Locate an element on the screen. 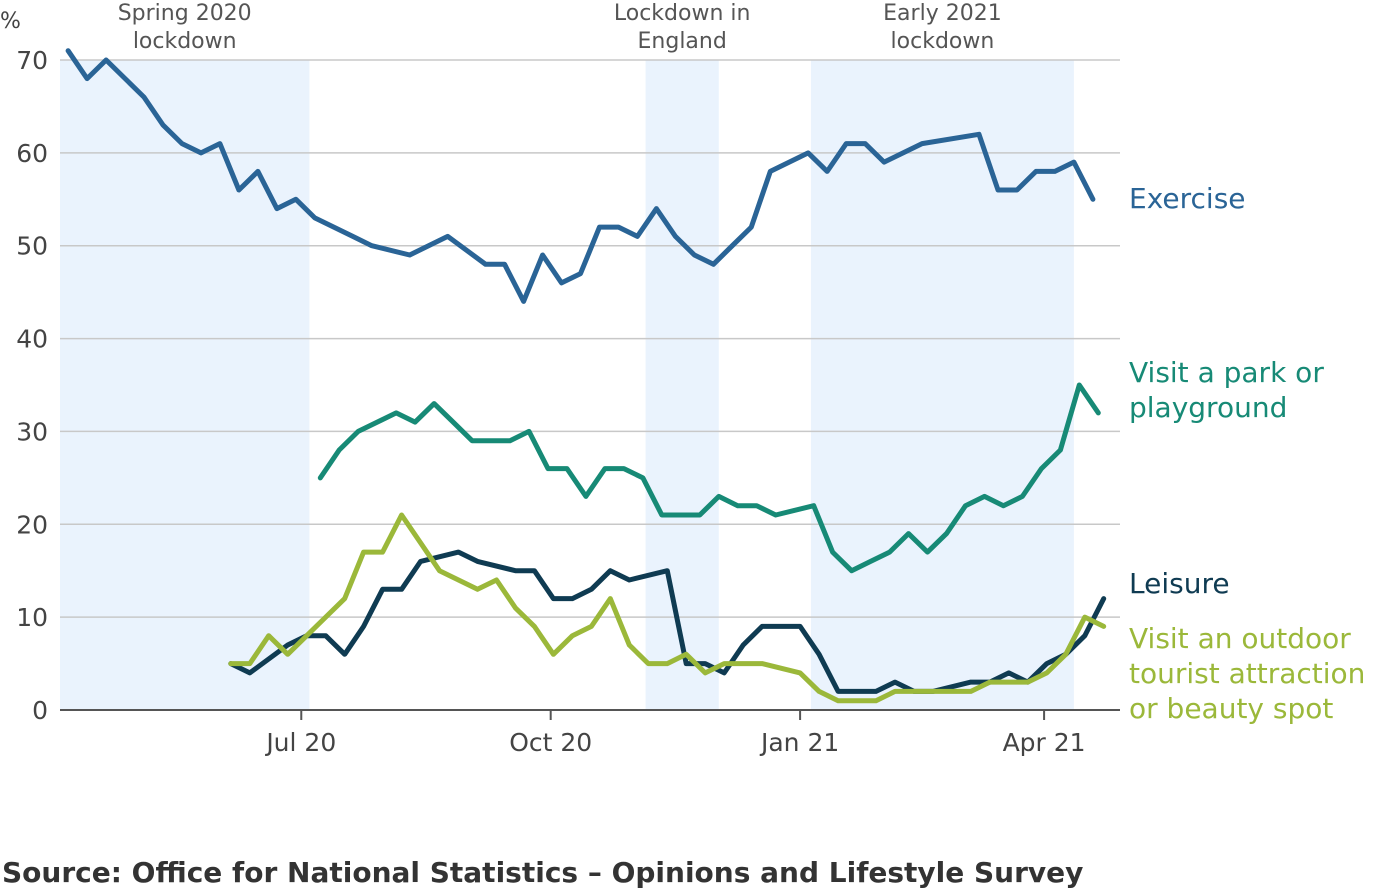 This screenshot has height=894, width=1378. y-unit-label: % is located at coordinates (10, 21).